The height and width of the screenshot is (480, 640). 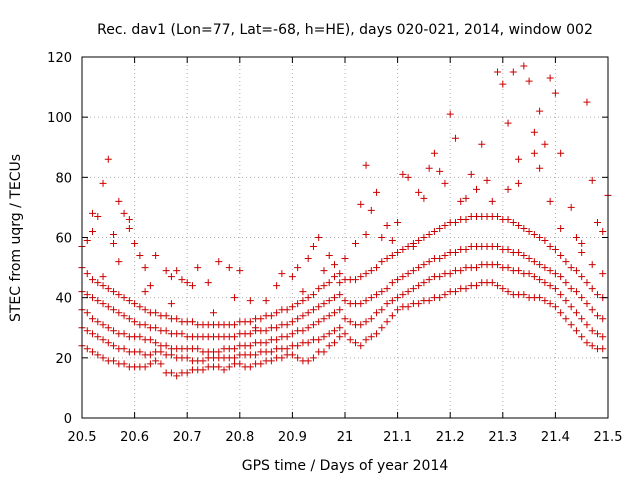 What do you see at coordinates (82, 437) in the screenshot?
I see `x-tick-label: 20.5` at bounding box center [82, 437].